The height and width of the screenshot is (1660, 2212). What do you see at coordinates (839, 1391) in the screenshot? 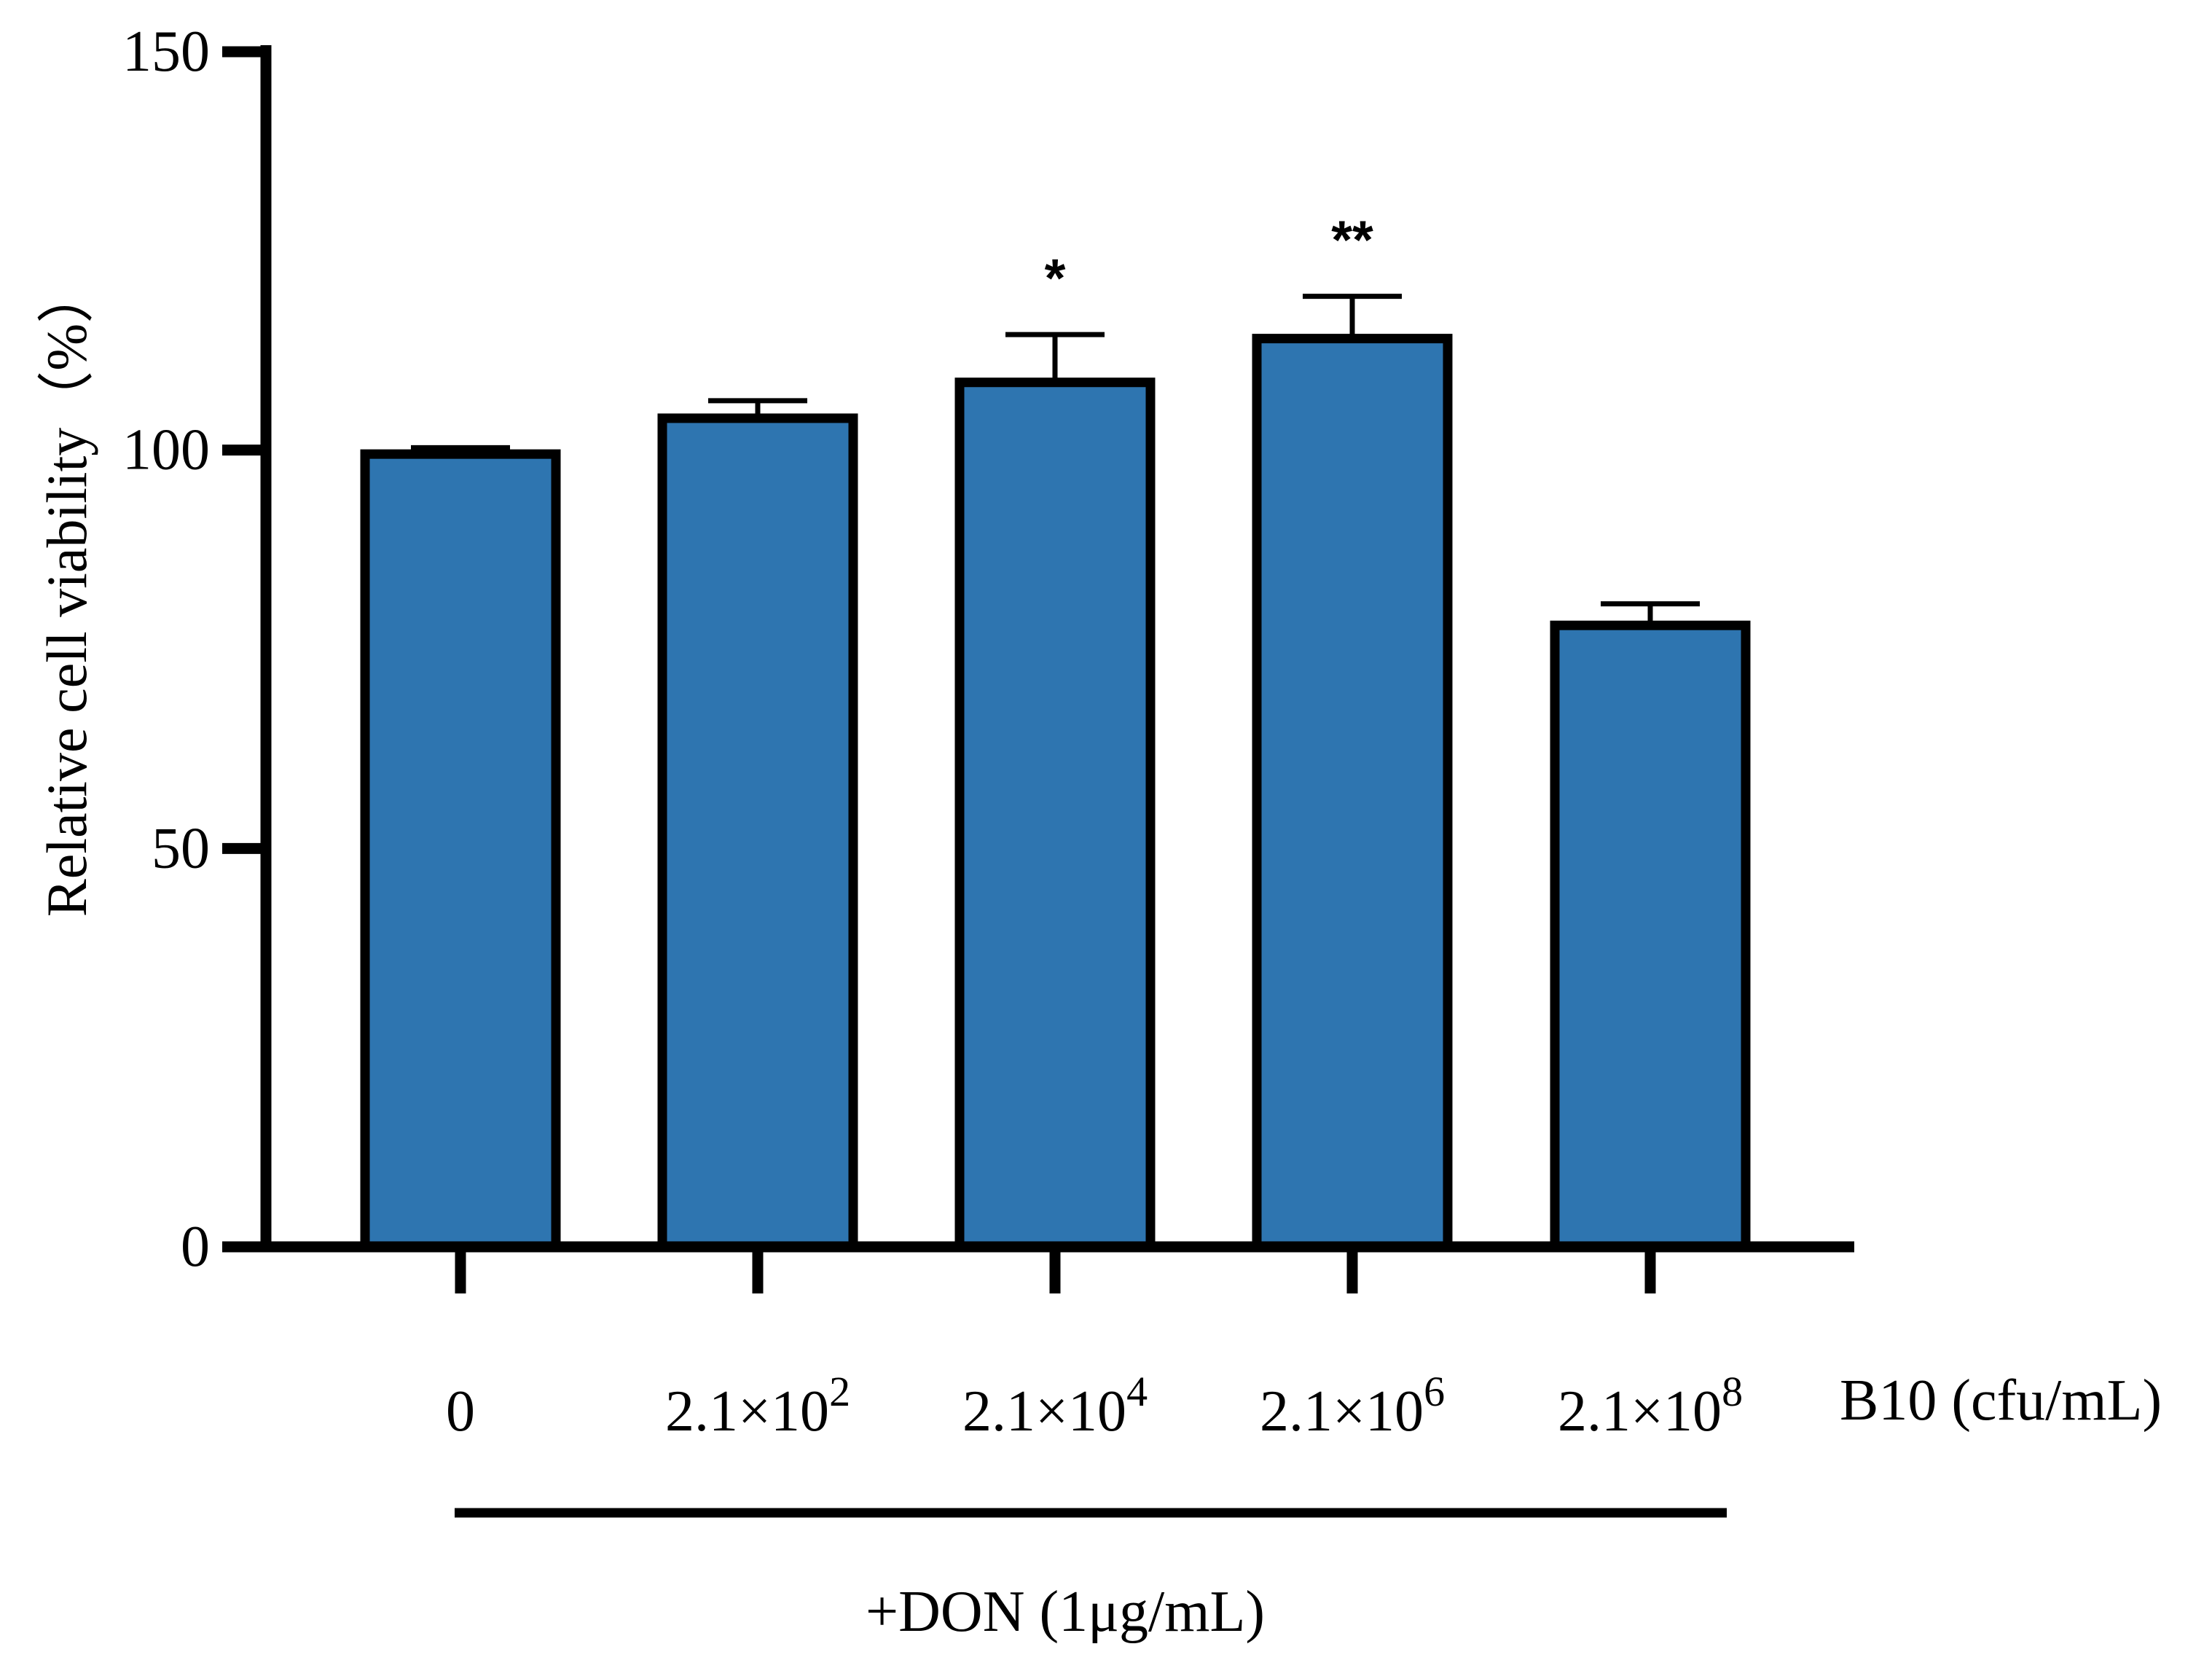
I see `x-tick-label-exponent: 2` at bounding box center [839, 1391].